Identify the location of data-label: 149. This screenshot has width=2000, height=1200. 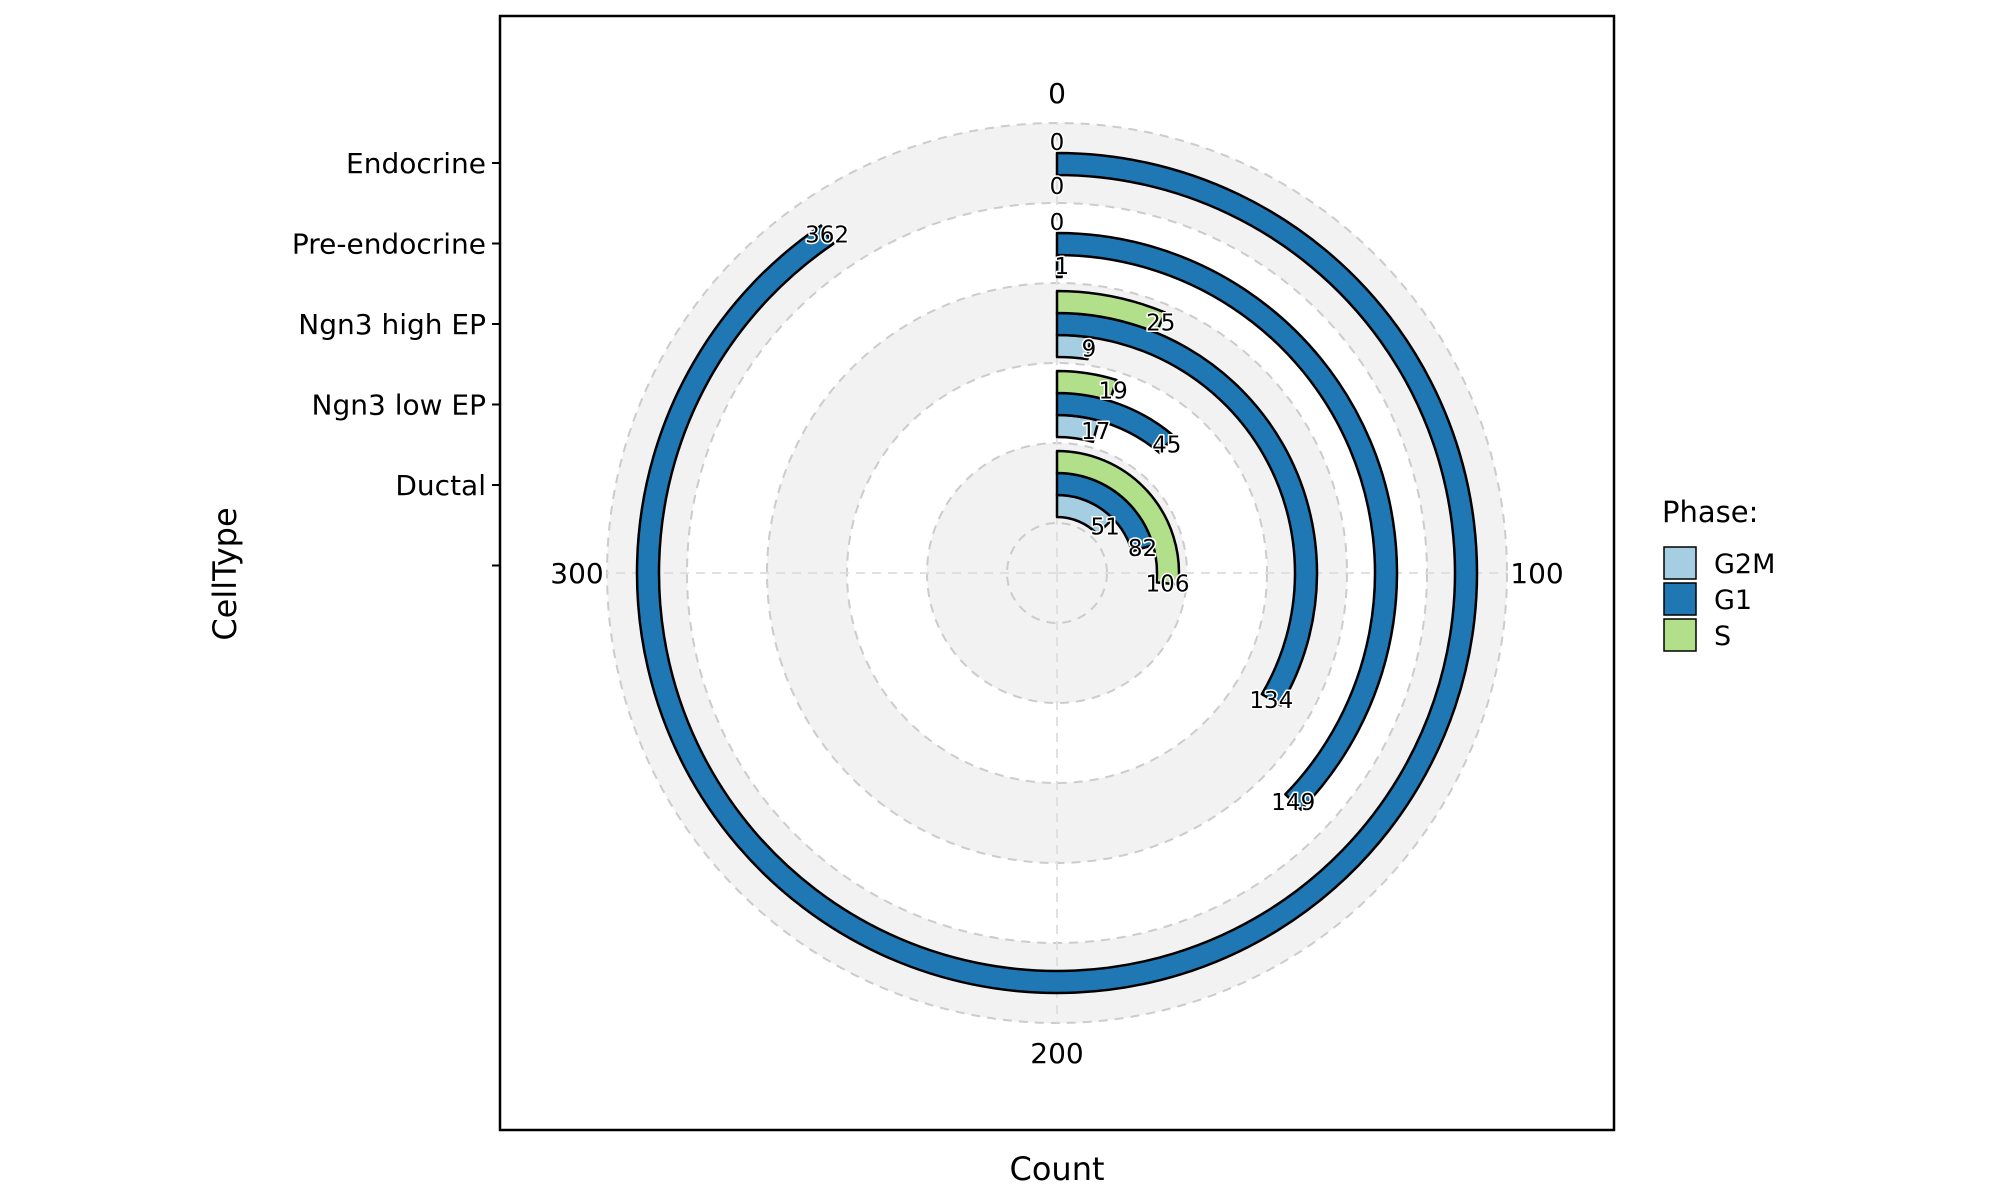
(1293, 803).